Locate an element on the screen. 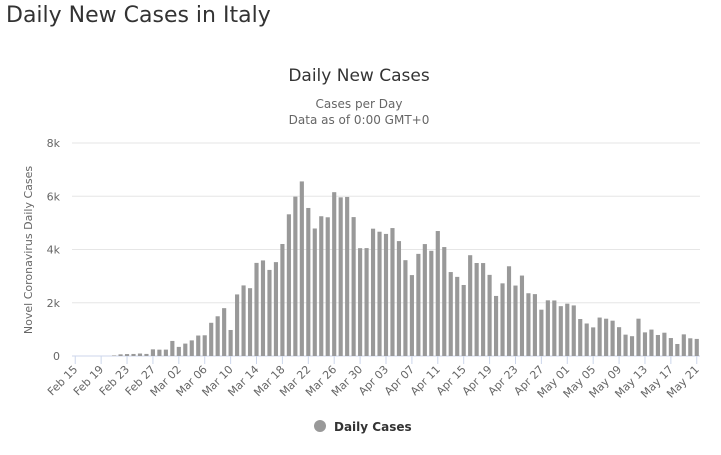  chart-subtitle: Data as of 0:00 GMT+0 is located at coordinates (359, 120).